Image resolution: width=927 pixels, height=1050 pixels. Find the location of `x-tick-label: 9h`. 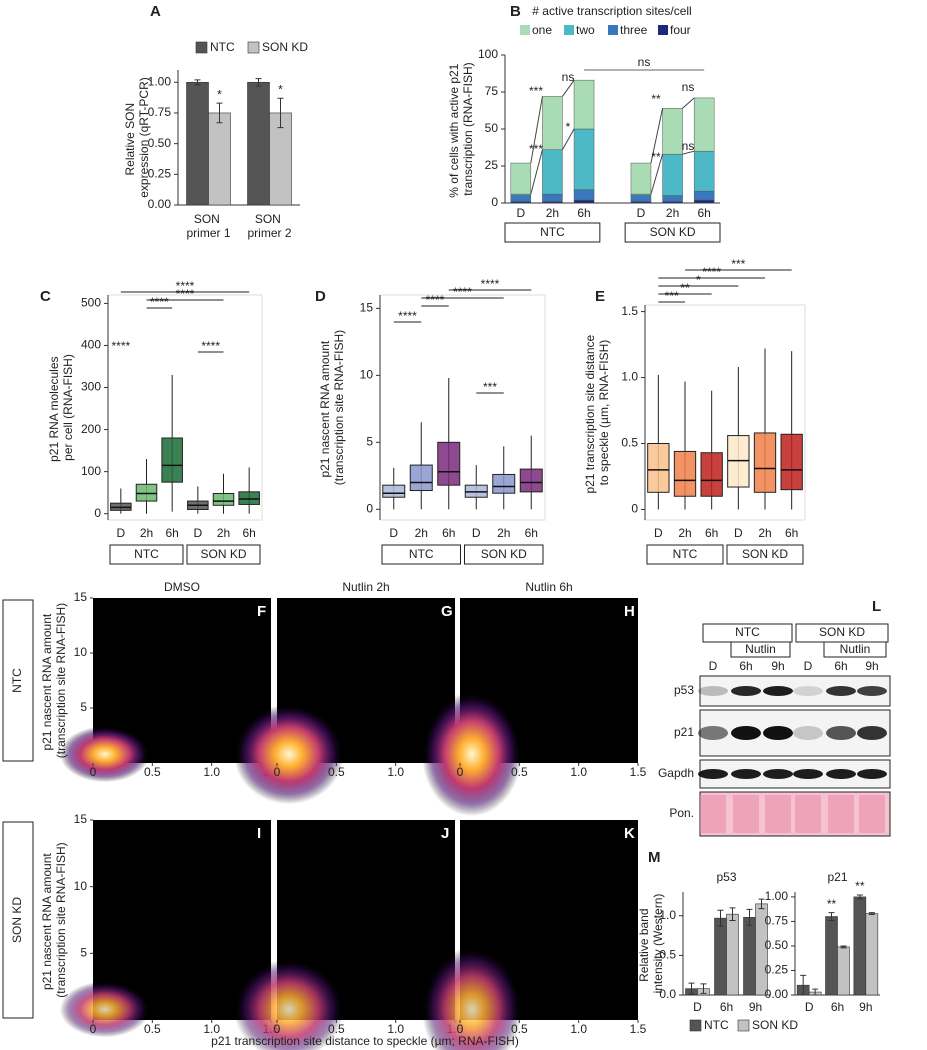

x-tick-label: 9h is located at coordinates (755, 1007).